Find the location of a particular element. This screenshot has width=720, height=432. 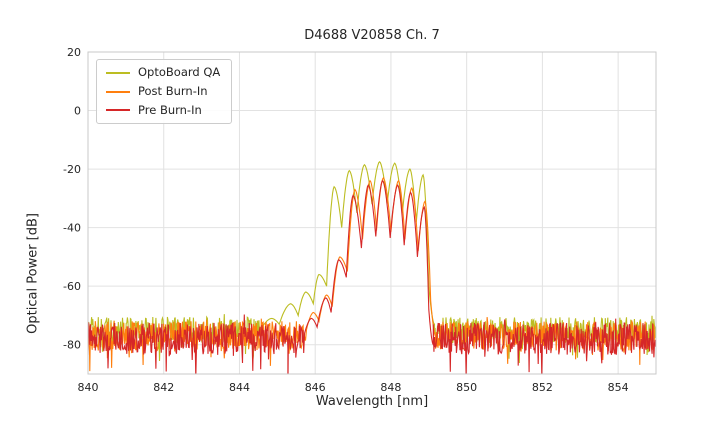

chart-title: D4688 V20858 Ch. 7 is located at coordinates (372, 35).